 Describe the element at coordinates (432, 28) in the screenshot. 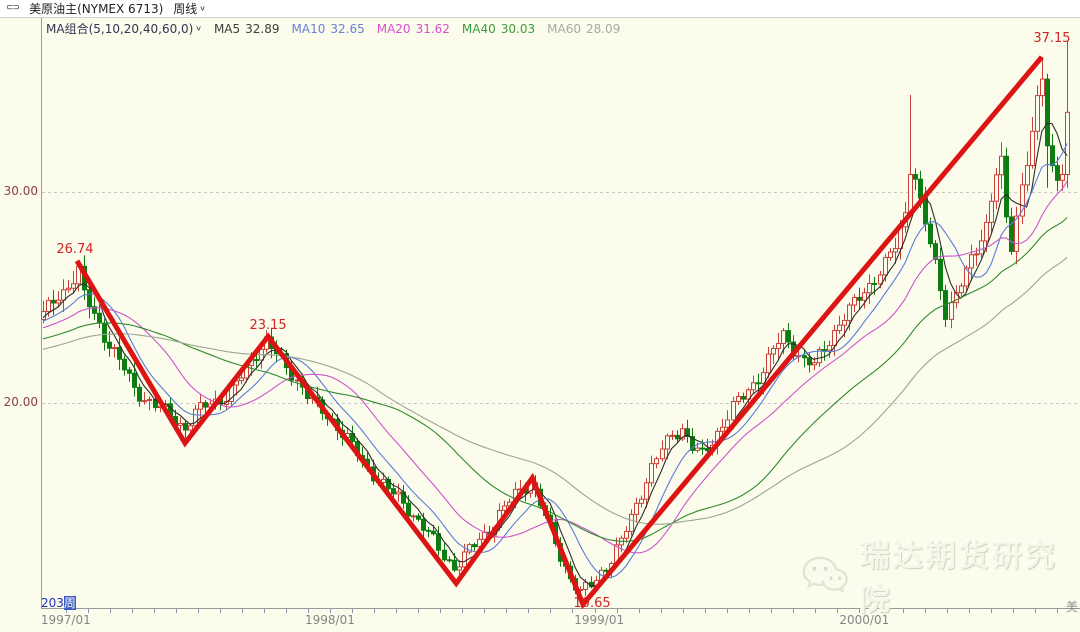

I see `ma-value: 31.62` at that location.